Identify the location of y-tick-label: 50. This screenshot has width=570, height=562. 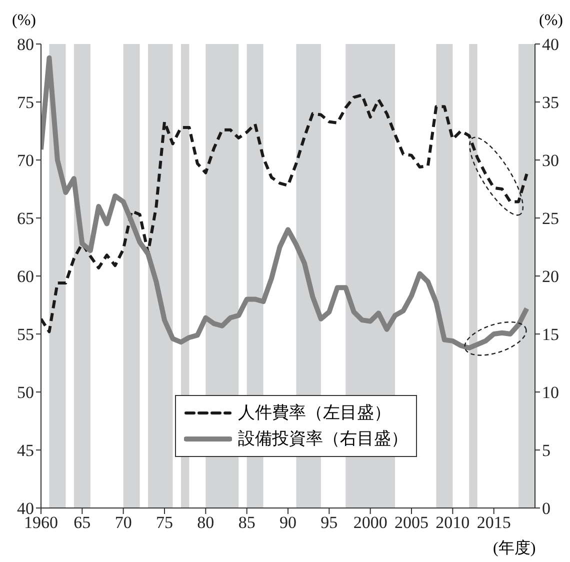
(25, 392).